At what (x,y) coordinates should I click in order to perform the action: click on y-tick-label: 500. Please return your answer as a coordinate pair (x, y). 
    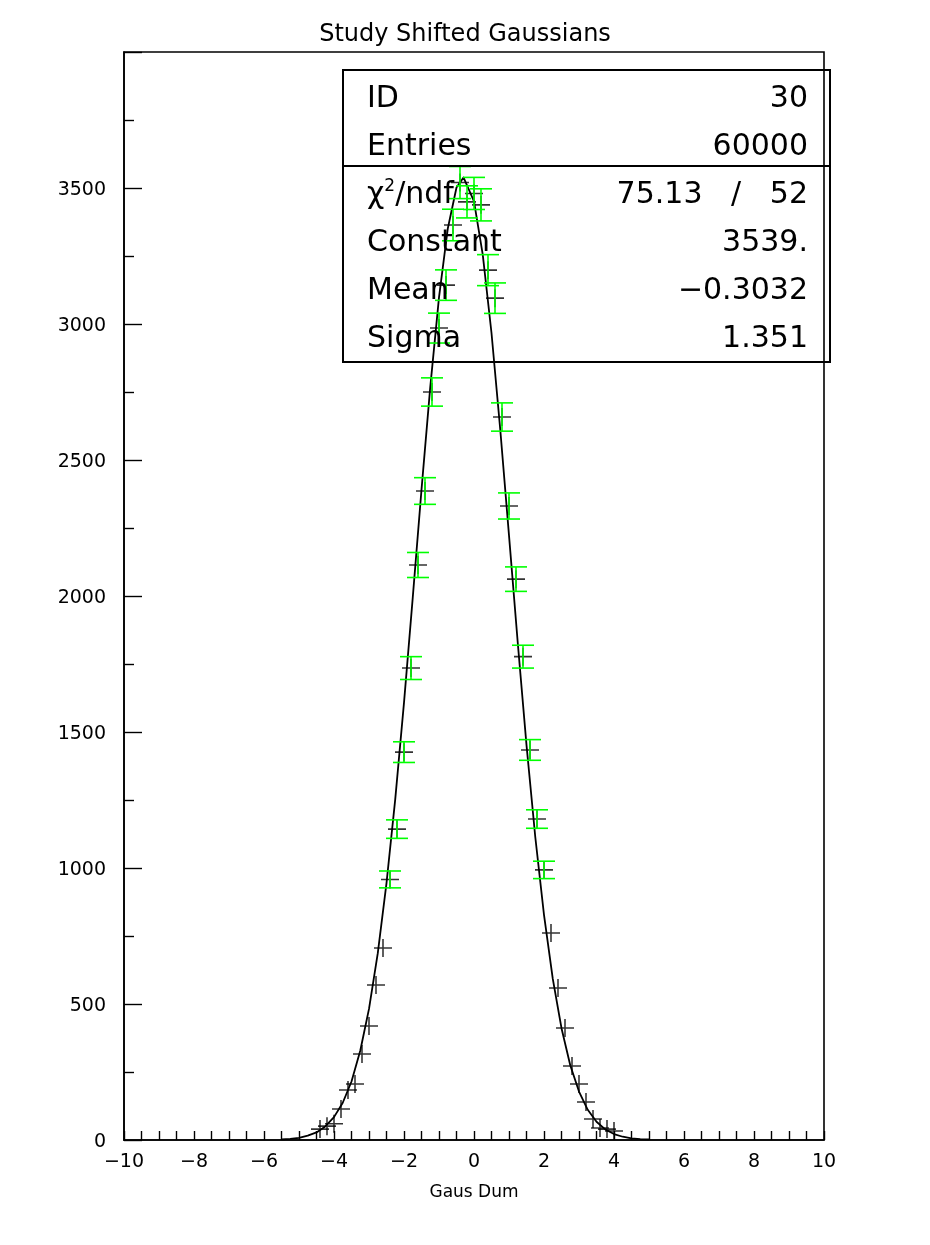
    Looking at the image, I should click on (87, 1004).